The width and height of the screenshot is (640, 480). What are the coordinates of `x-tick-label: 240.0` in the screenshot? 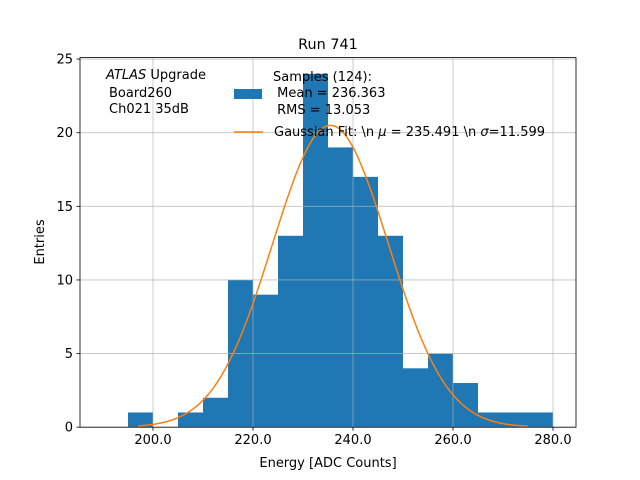 It's located at (352, 440).